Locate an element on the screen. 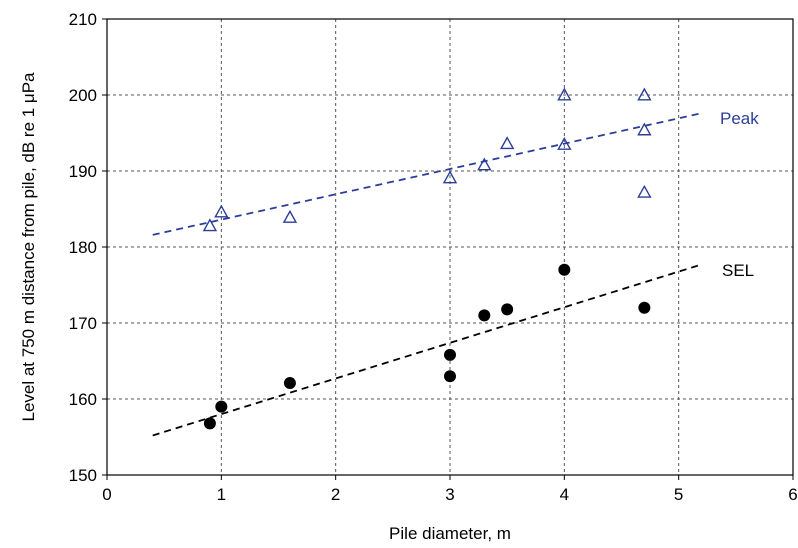 This screenshot has width=798, height=548. x-tick-label: 4 is located at coordinates (564, 494).